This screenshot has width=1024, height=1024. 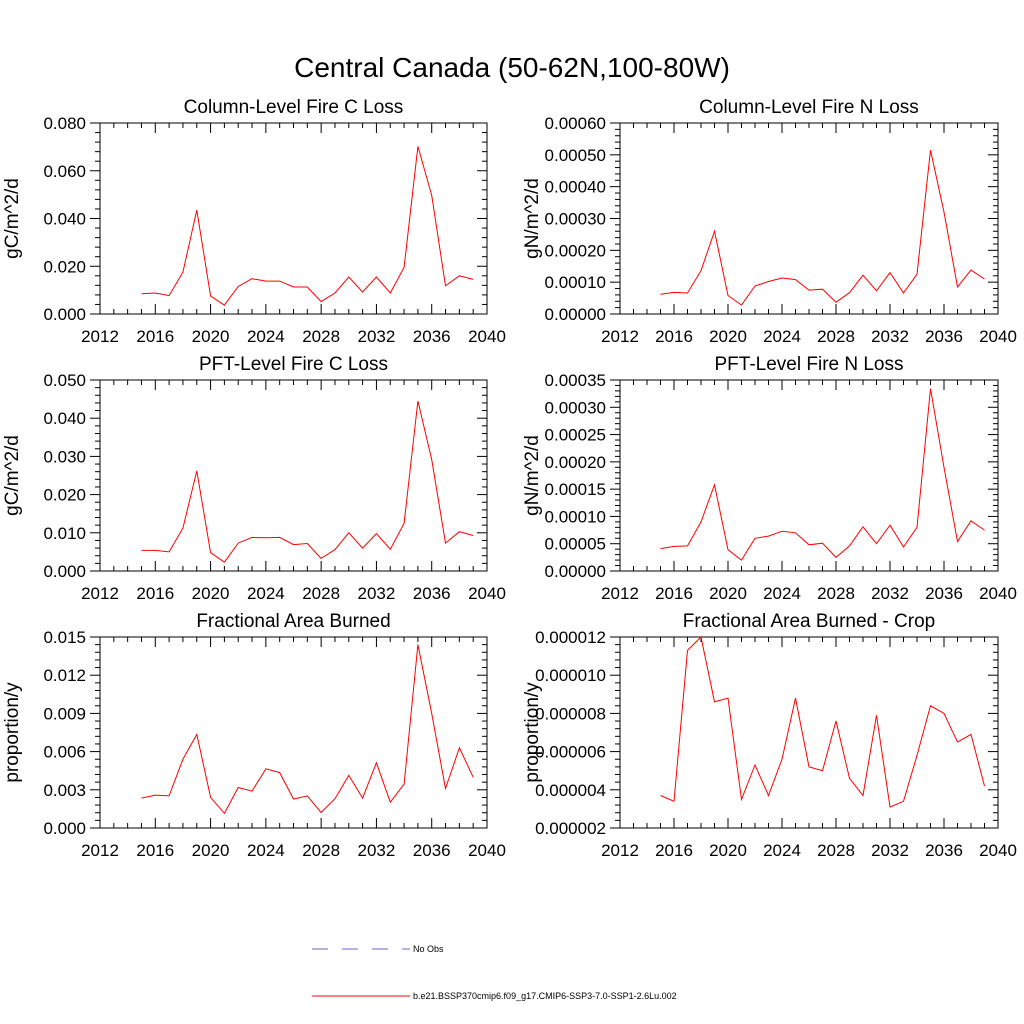 I want to click on panel-title: Fractional Area Burned, so click(x=293, y=621).